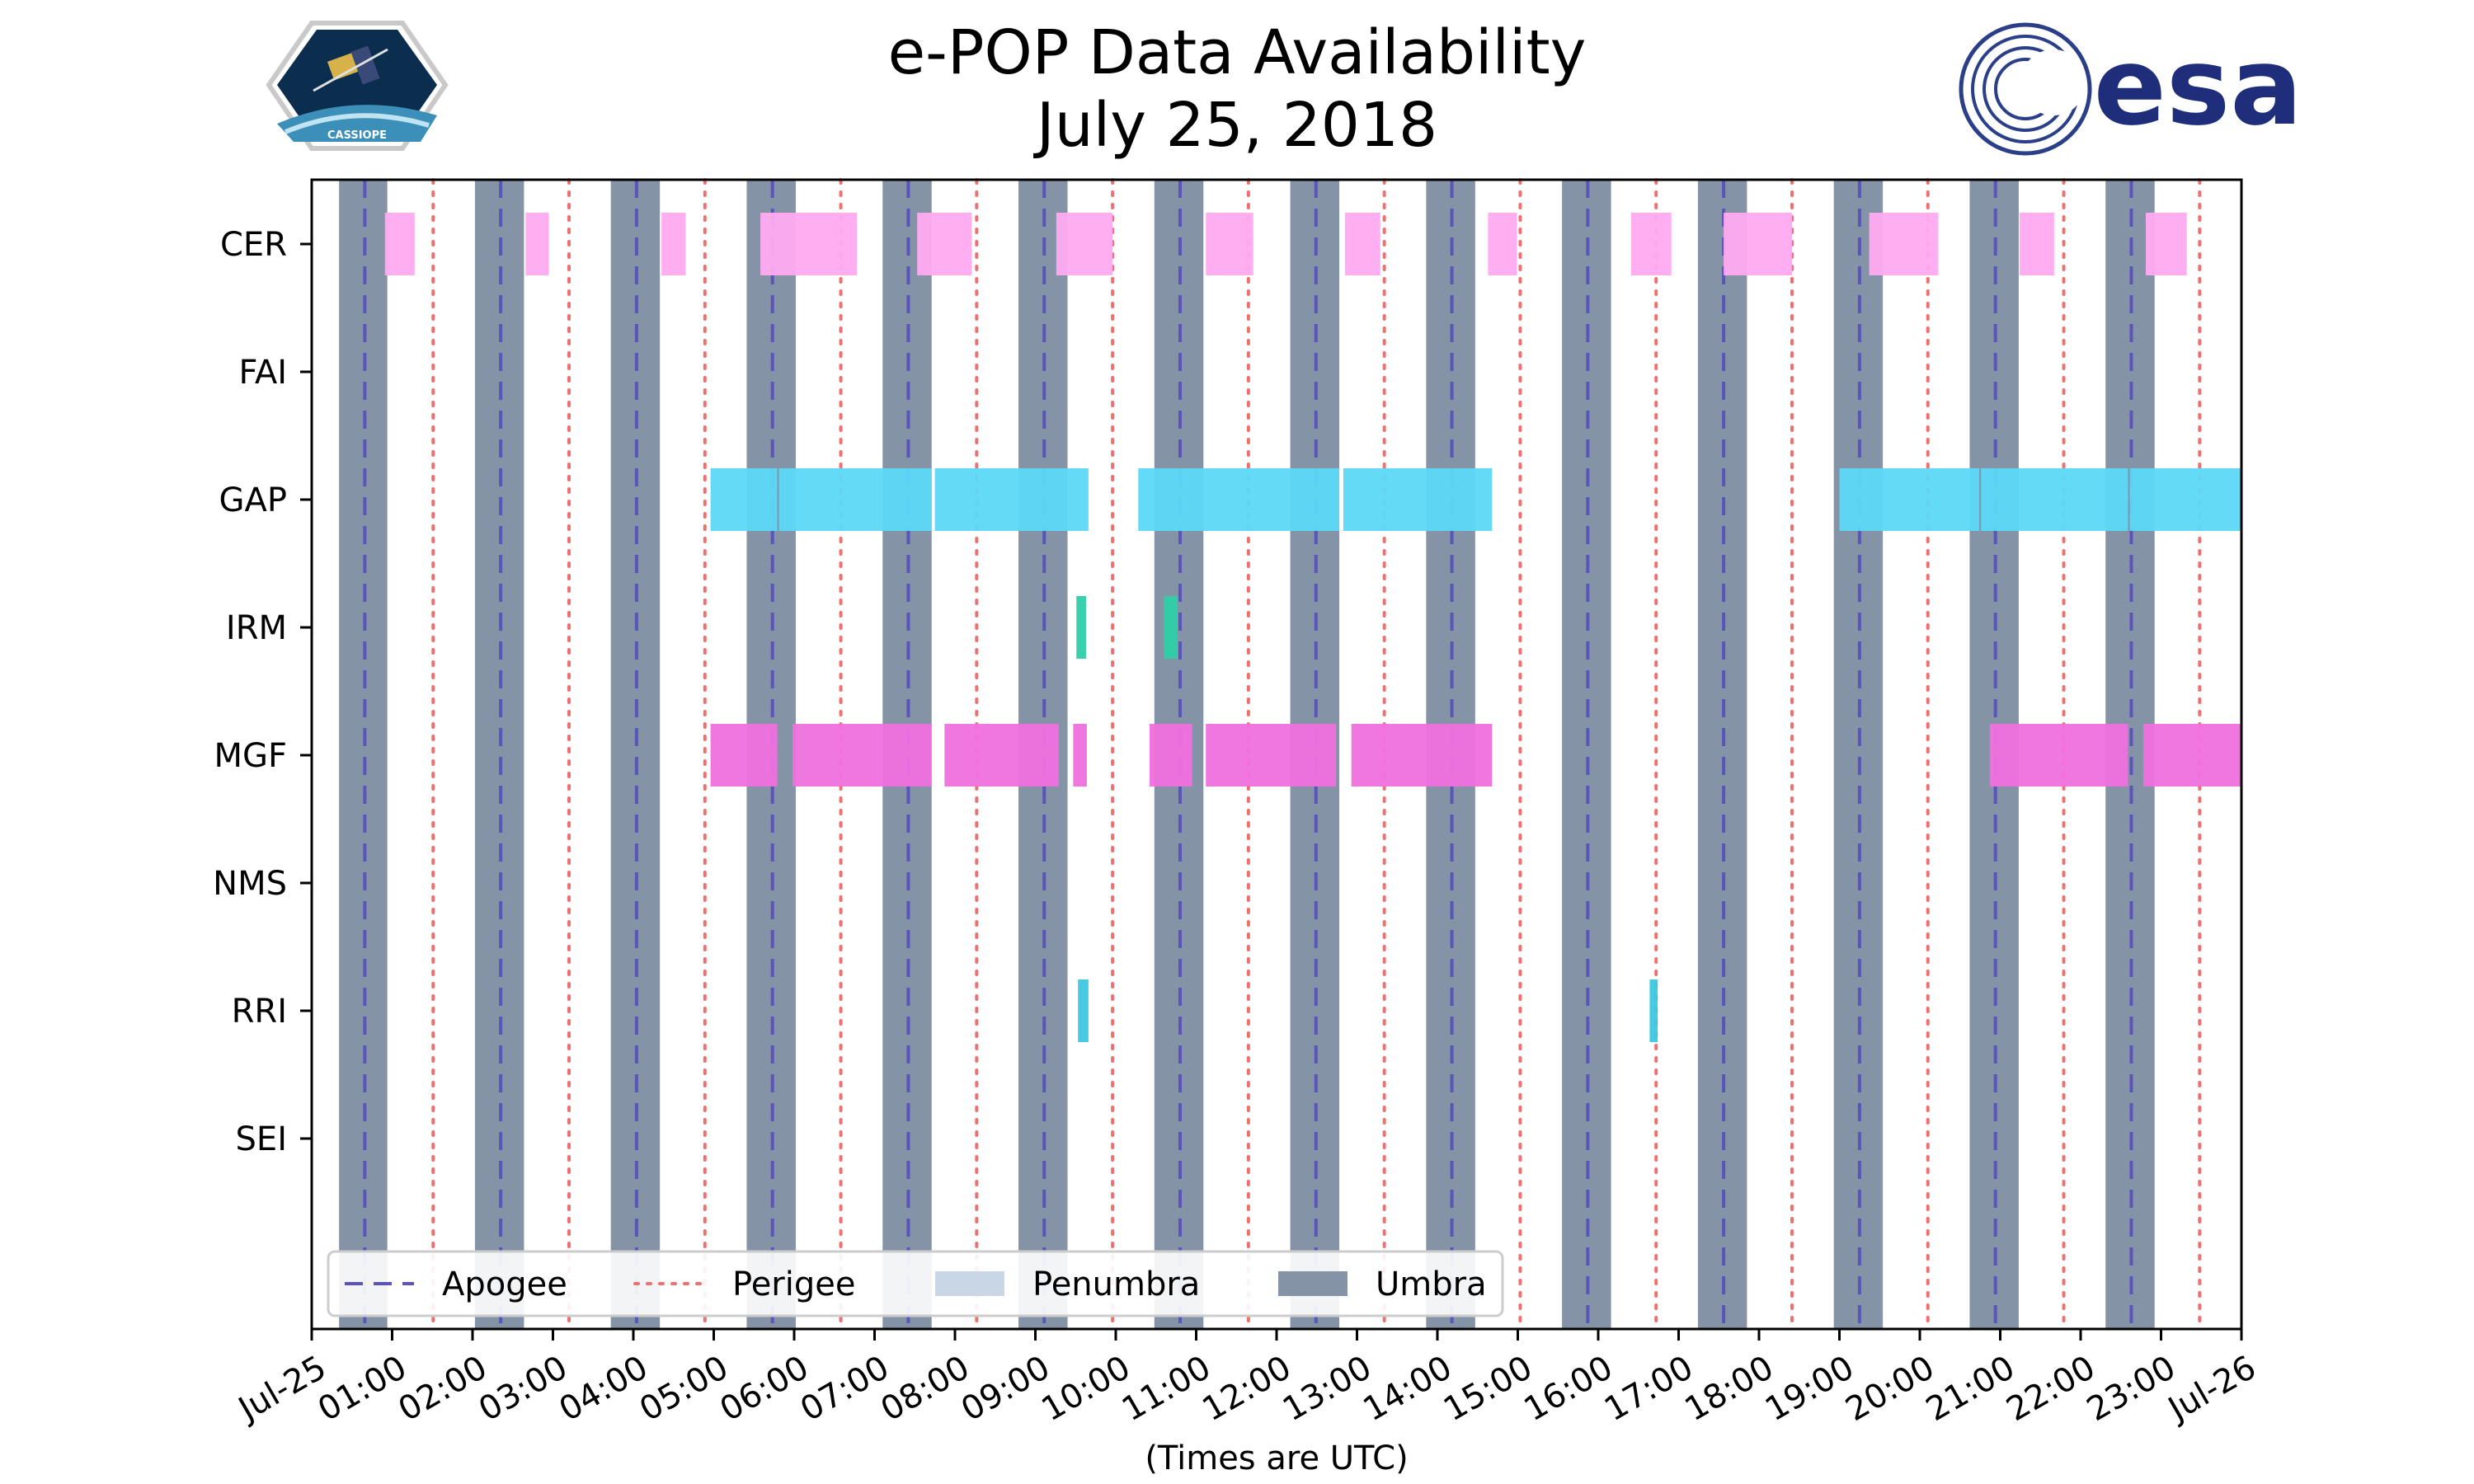 This screenshot has width=2474, height=1484. Describe the element at coordinates (1809, 1389) in the screenshot. I see `x-tick-label: 19:00` at that location.